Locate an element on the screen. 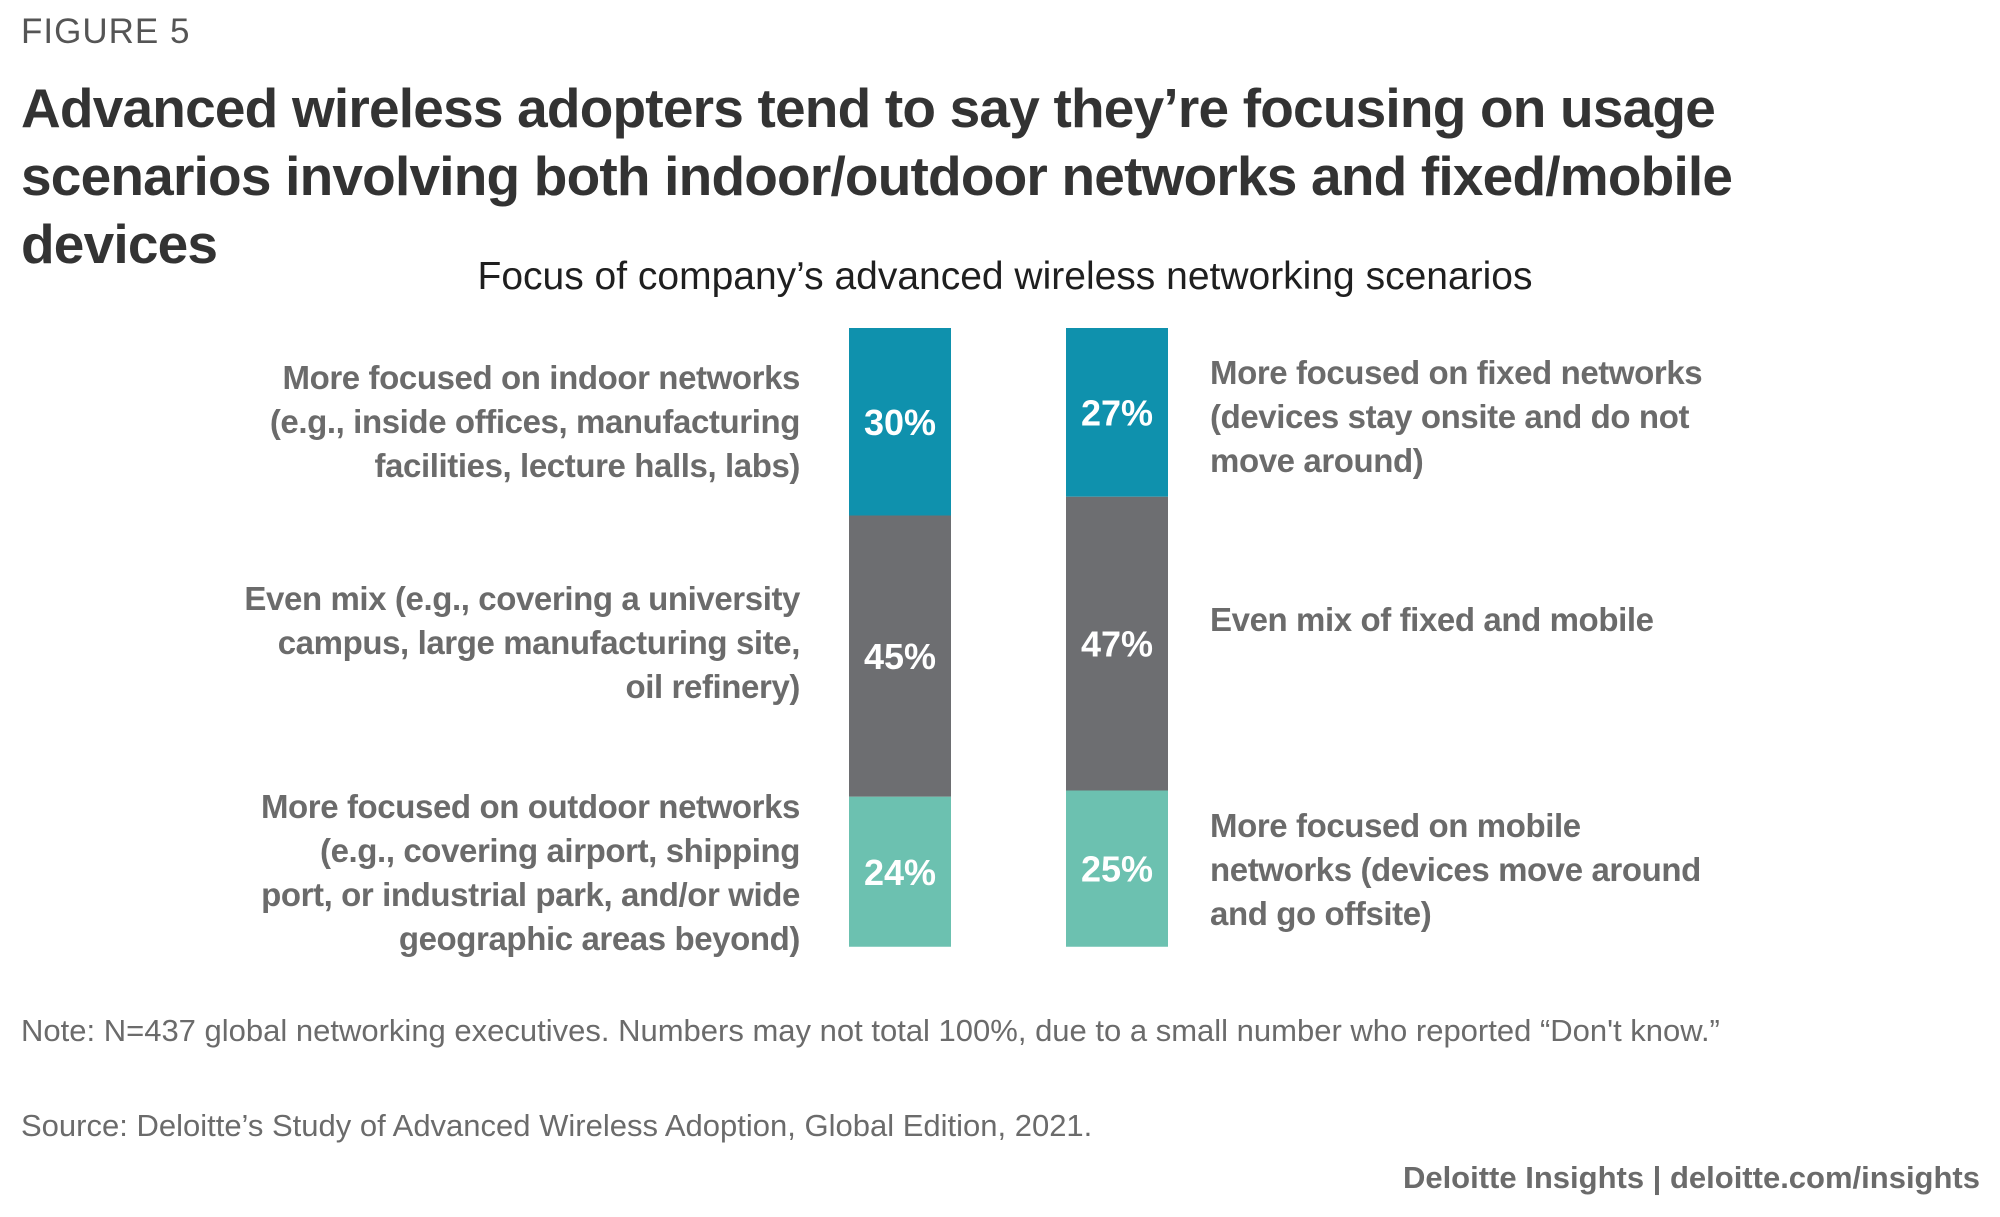 The height and width of the screenshot is (1217, 2000). bar-1-value-label-even-mix: 45% is located at coordinates (900, 656).